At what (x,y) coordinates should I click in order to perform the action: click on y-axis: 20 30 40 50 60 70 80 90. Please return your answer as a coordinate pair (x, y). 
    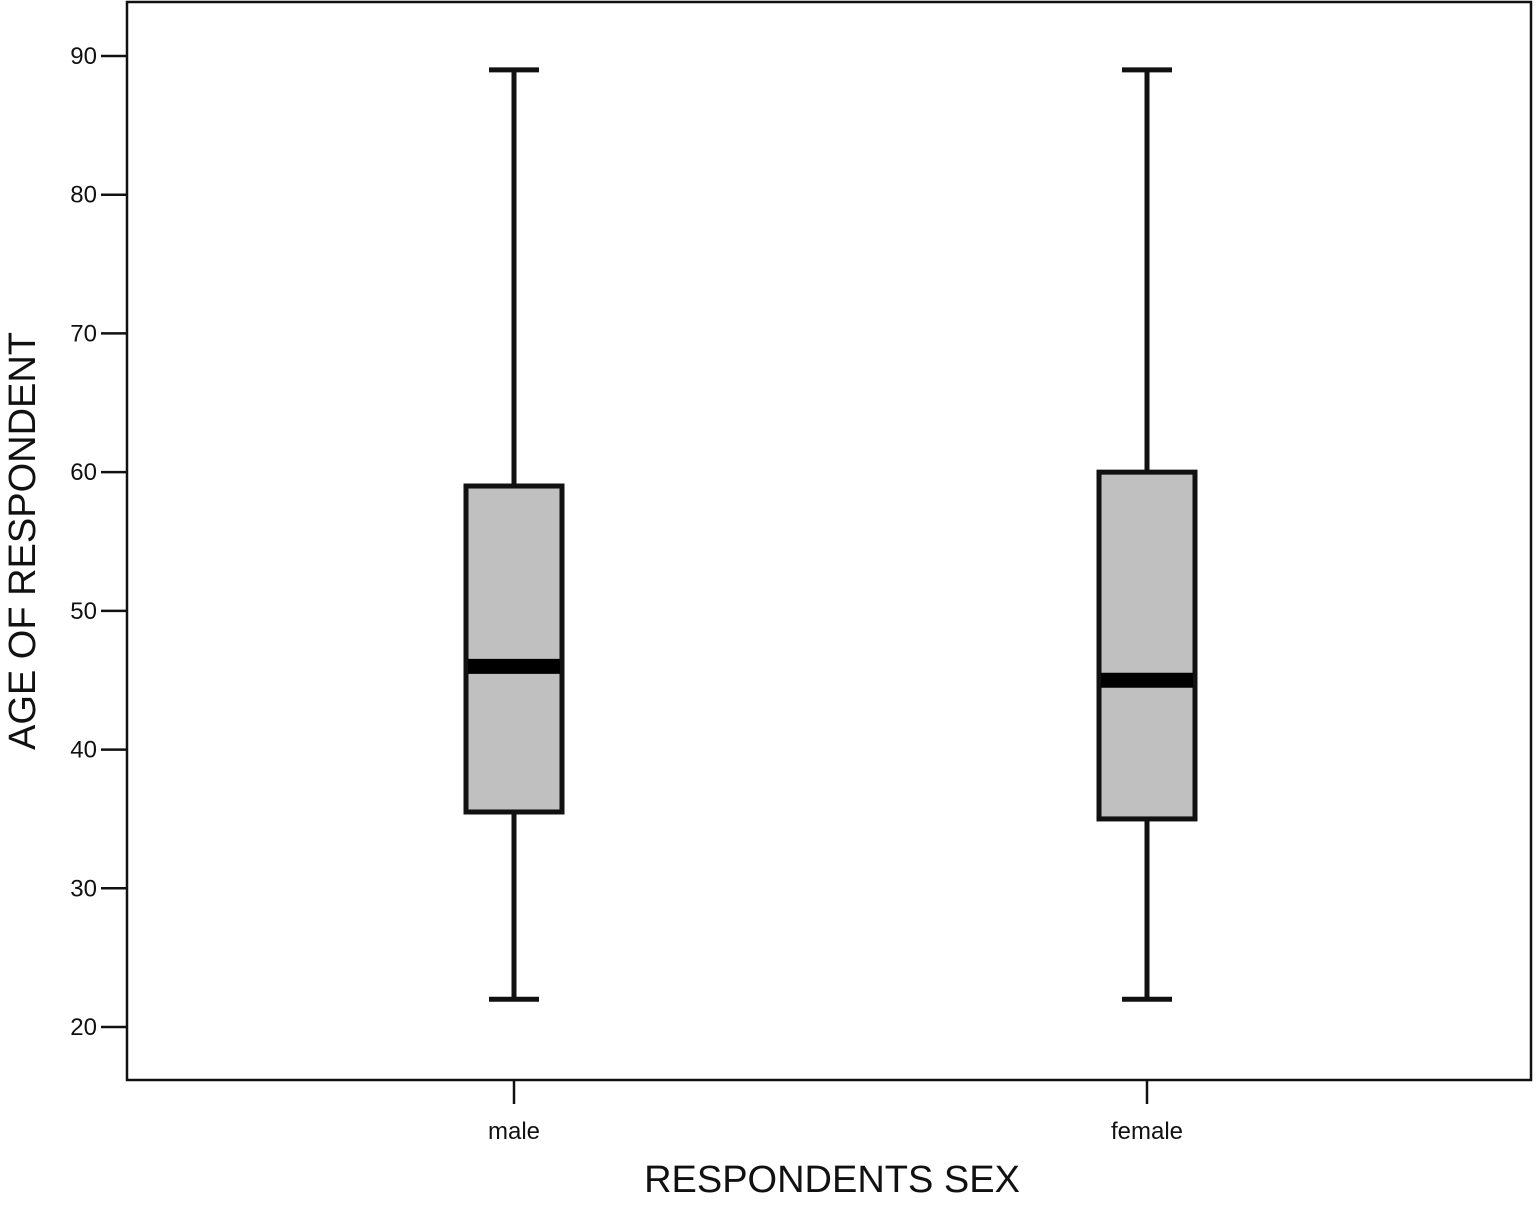
    Looking at the image, I should click on (98, 542).